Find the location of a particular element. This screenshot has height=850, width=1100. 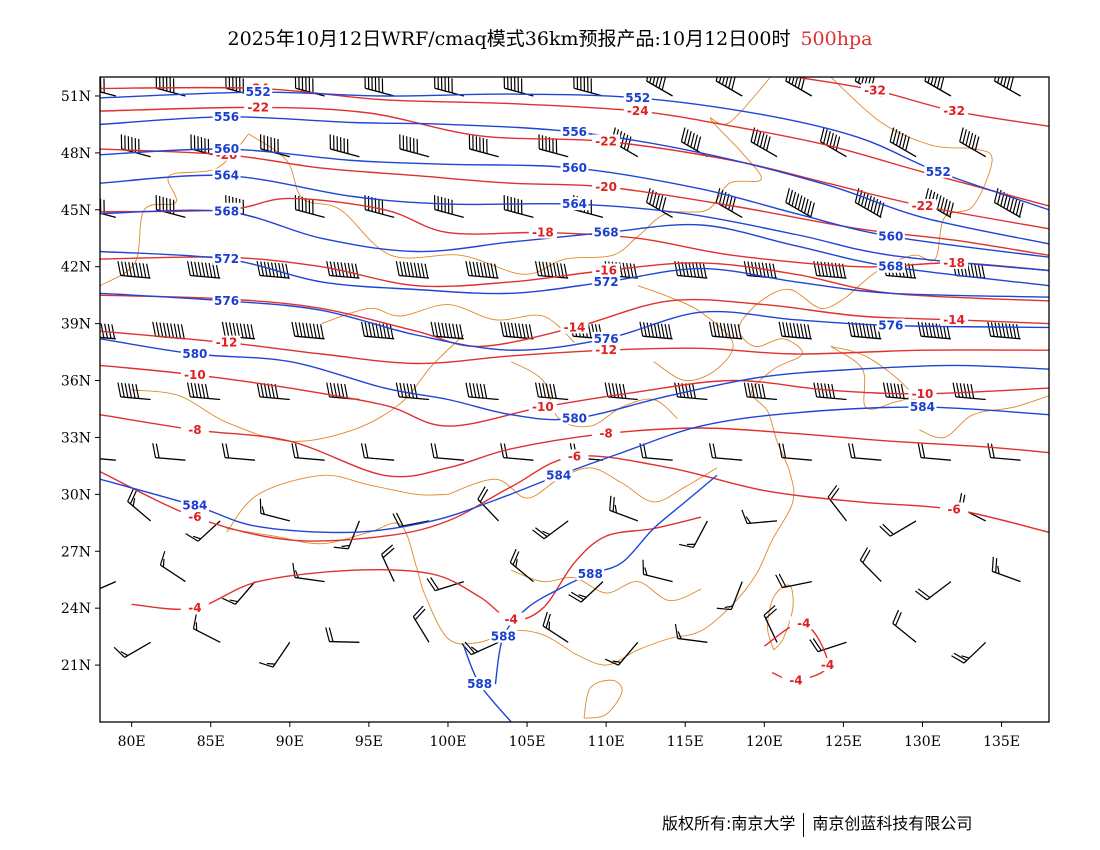

lat-label: 24N is located at coordinates (76, 609).